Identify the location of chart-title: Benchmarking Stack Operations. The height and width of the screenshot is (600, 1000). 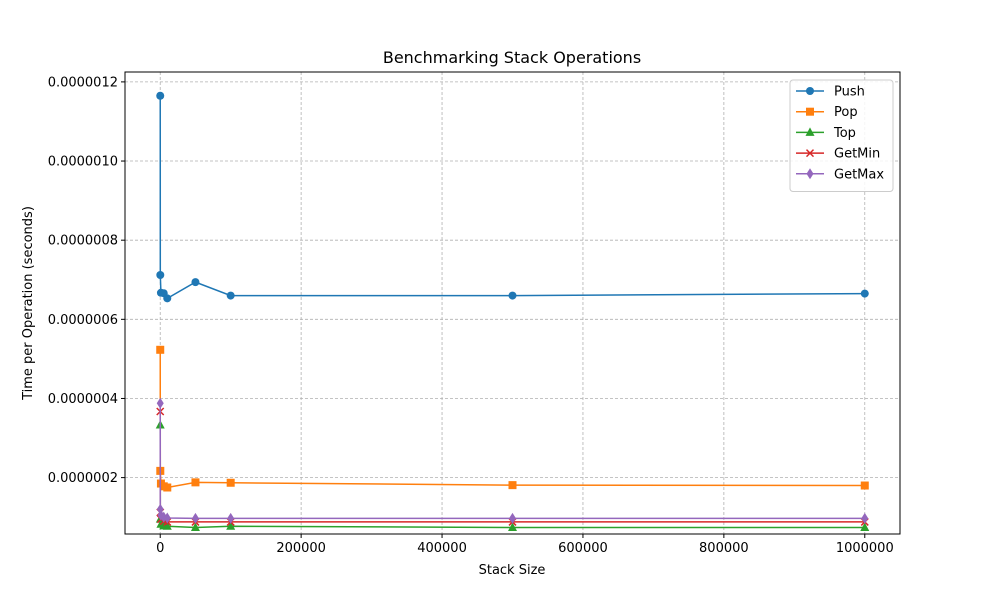
(512, 57).